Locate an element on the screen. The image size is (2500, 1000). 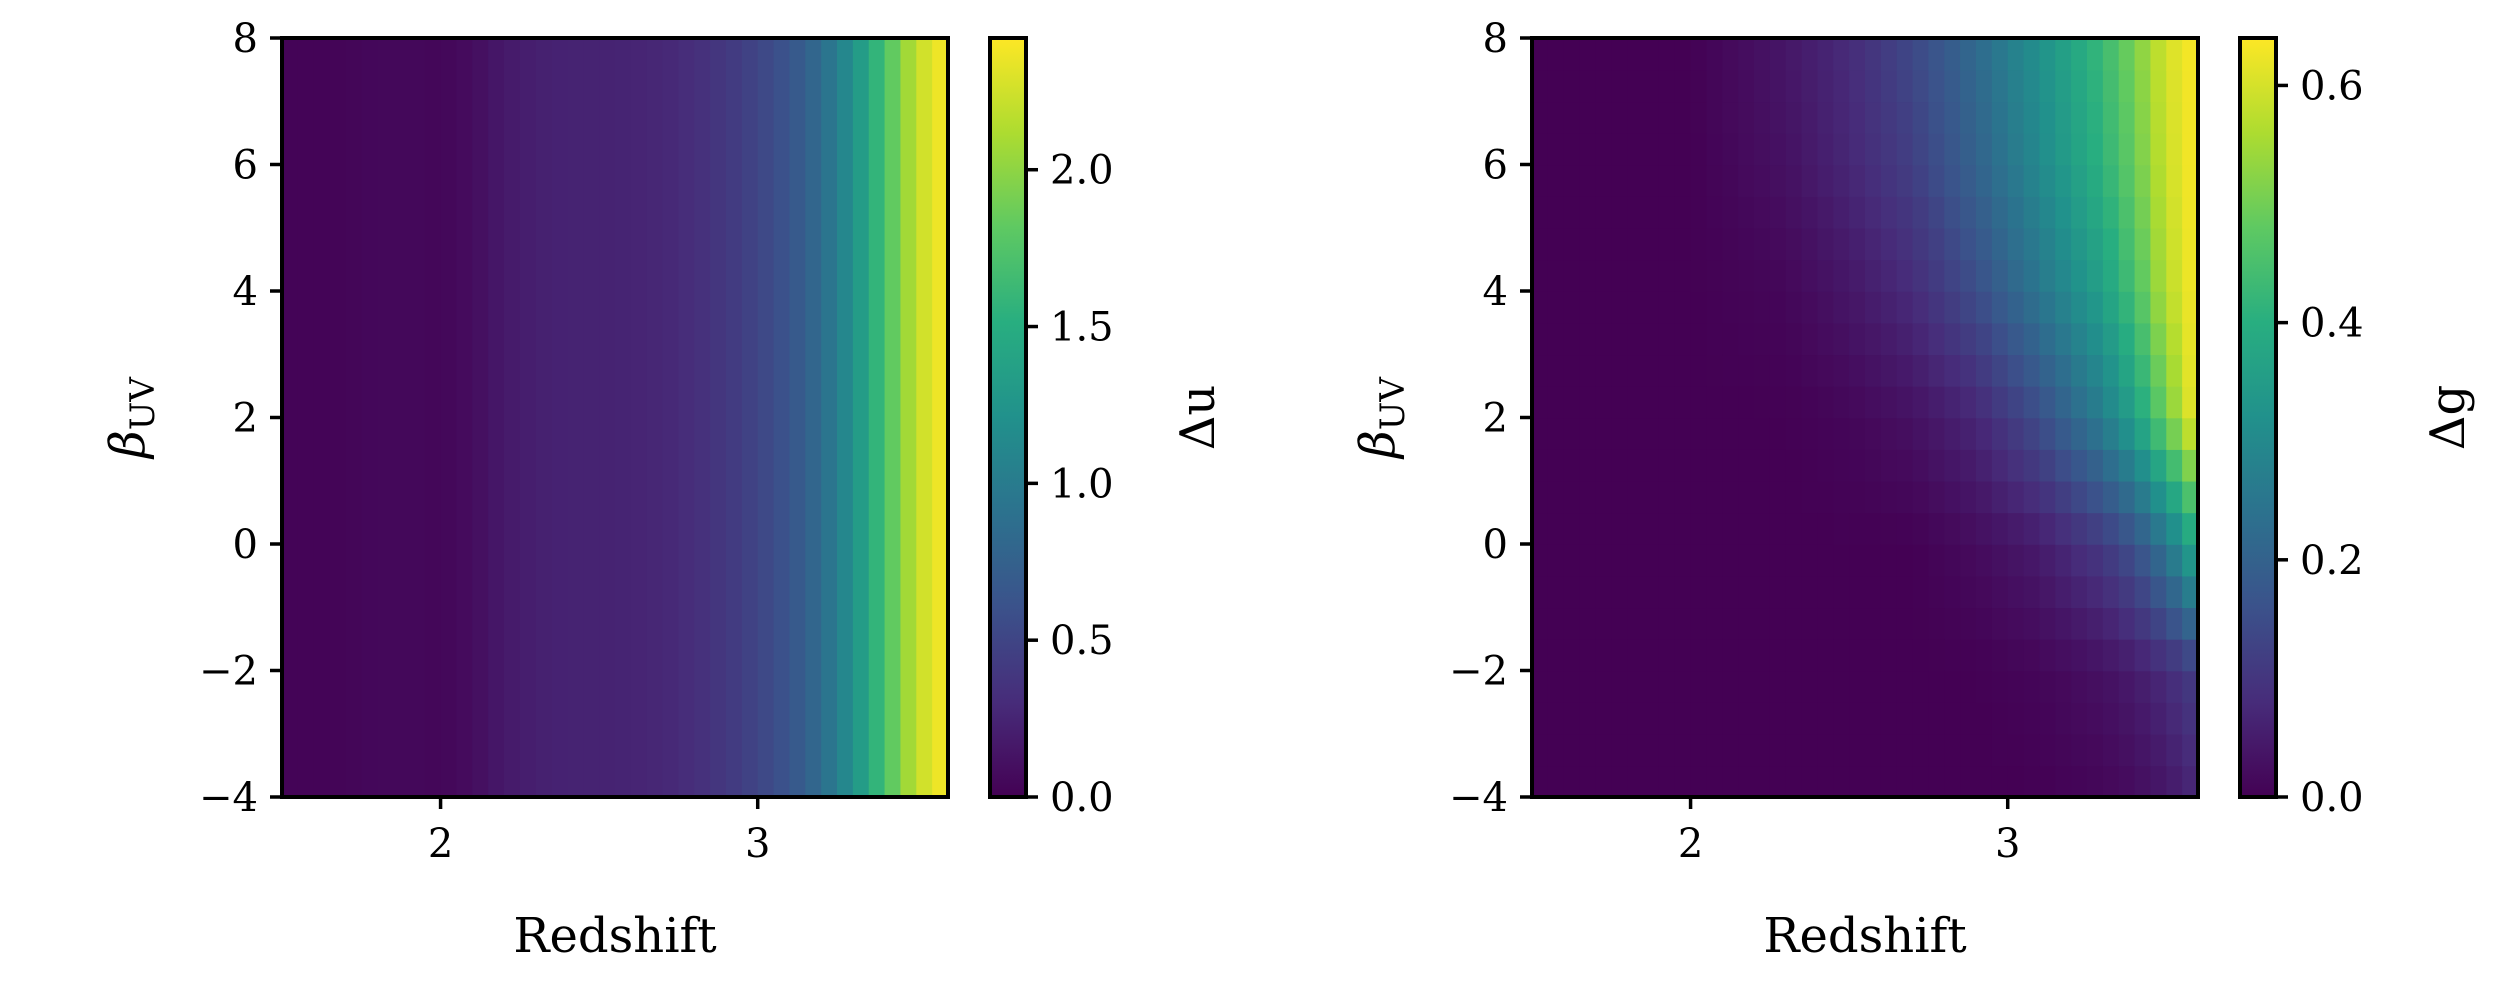
y-tick-label: 2 is located at coordinates (245, 419).